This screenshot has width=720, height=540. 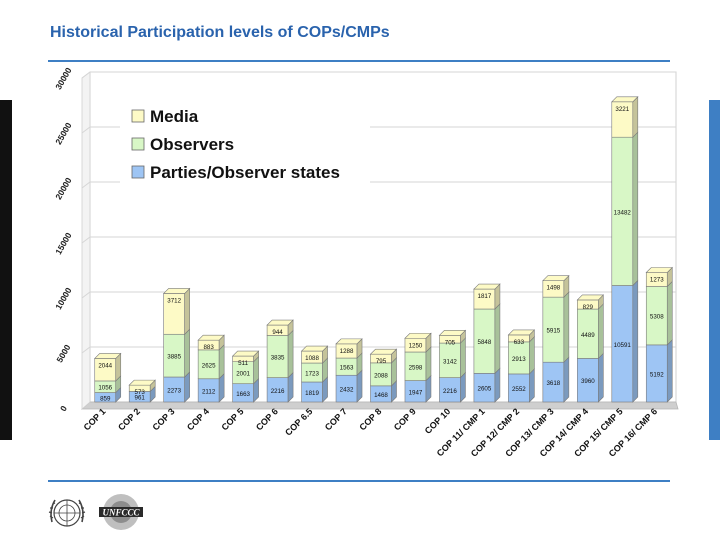 What do you see at coordinates (174, 300) in the screenshot?
I see `data-label: 3712` at bounding box center [174, 300].